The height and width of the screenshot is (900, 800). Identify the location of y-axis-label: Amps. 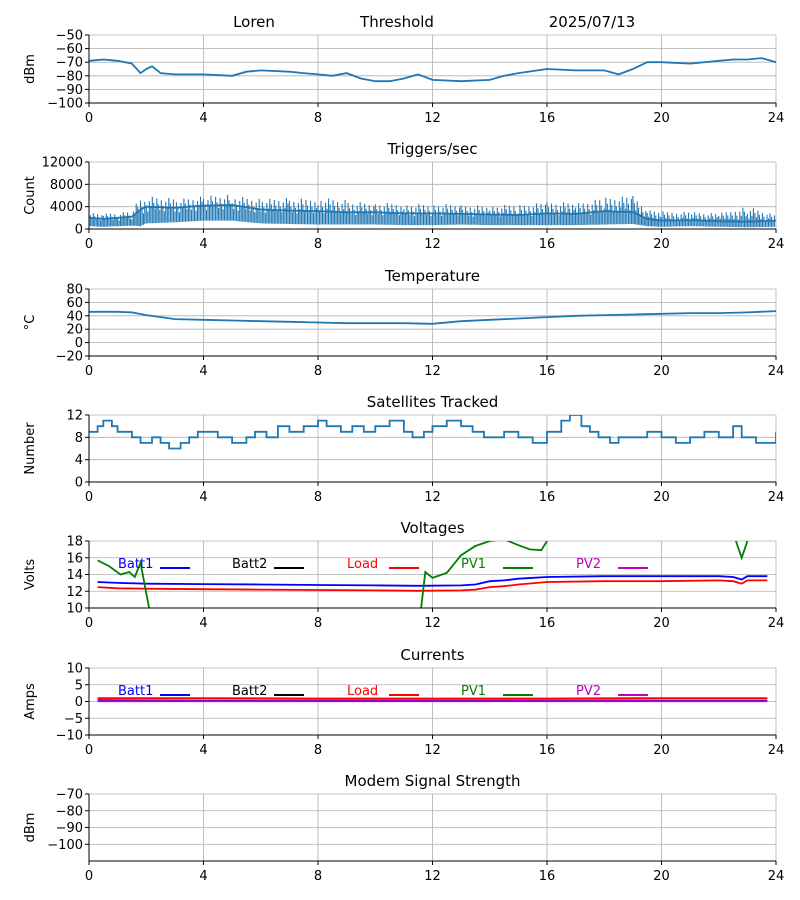
(30, 701).